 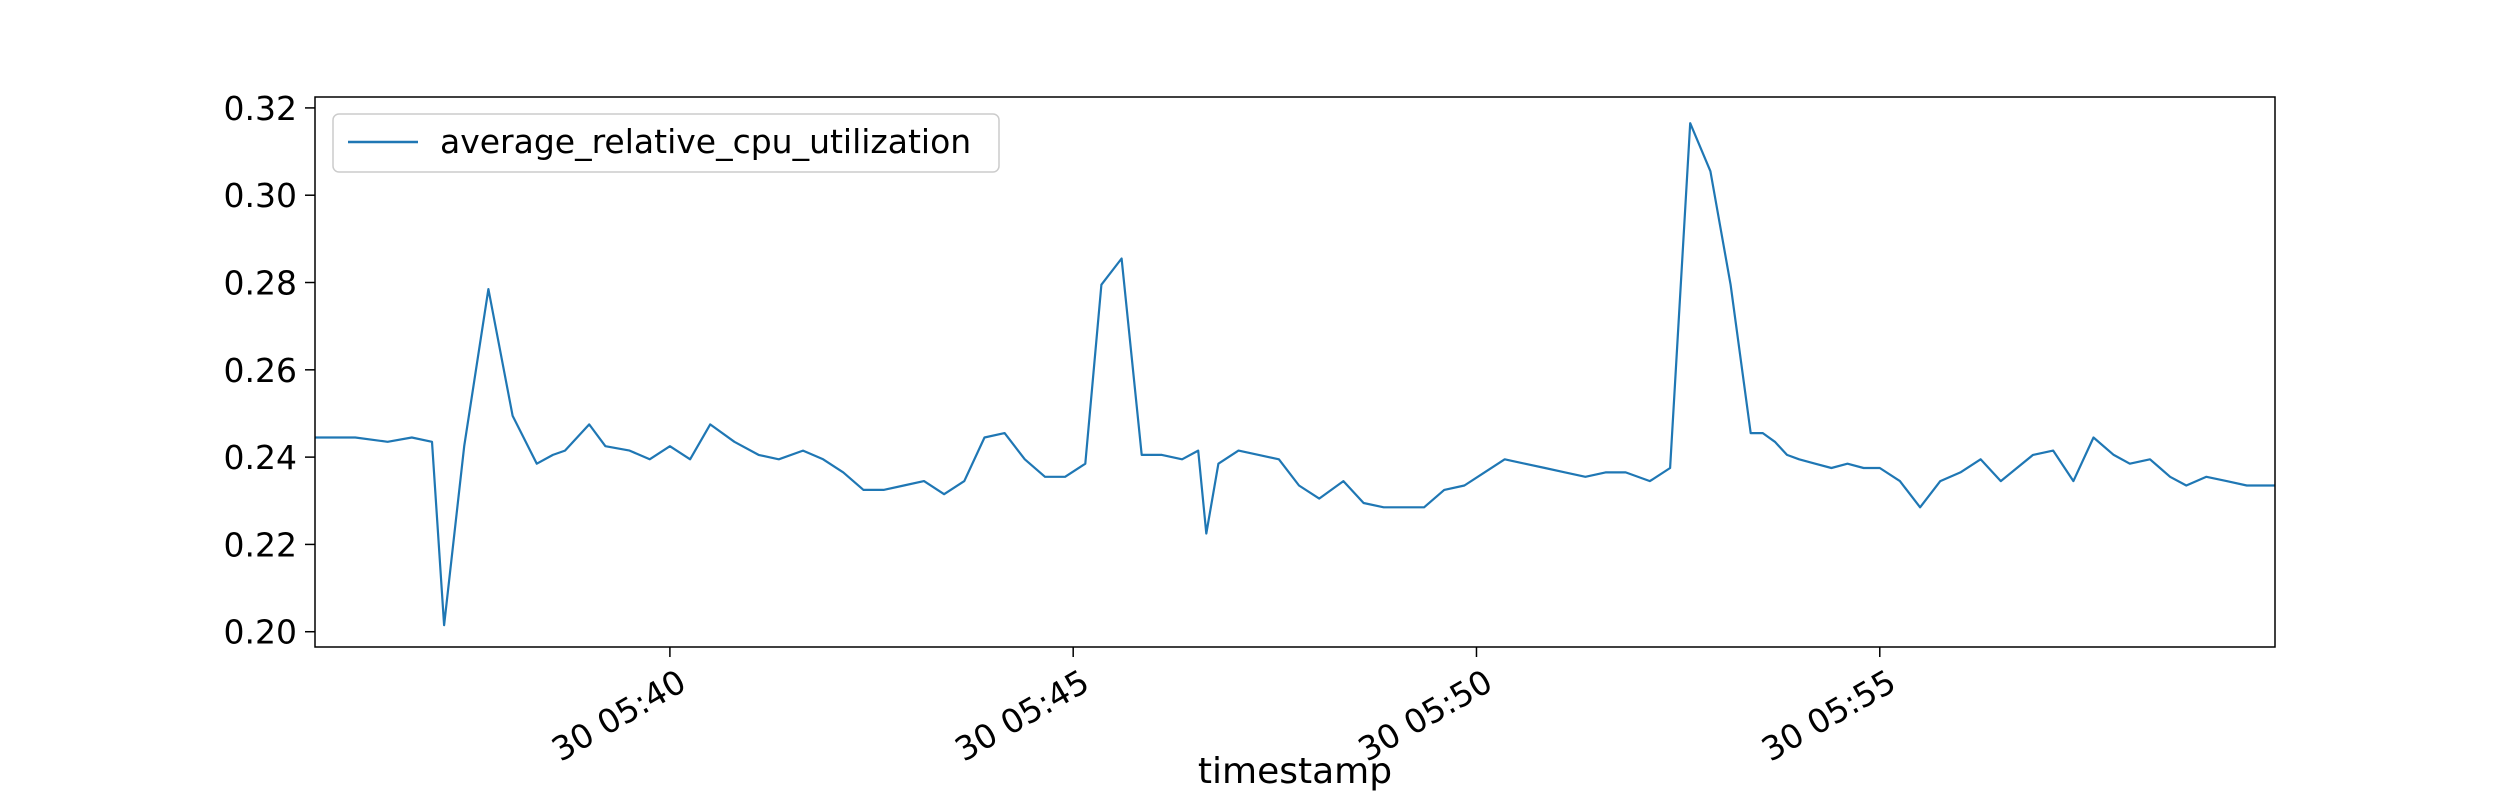 I want to click on x-tick-label: 30 05:40, so click(x=618, y=716).